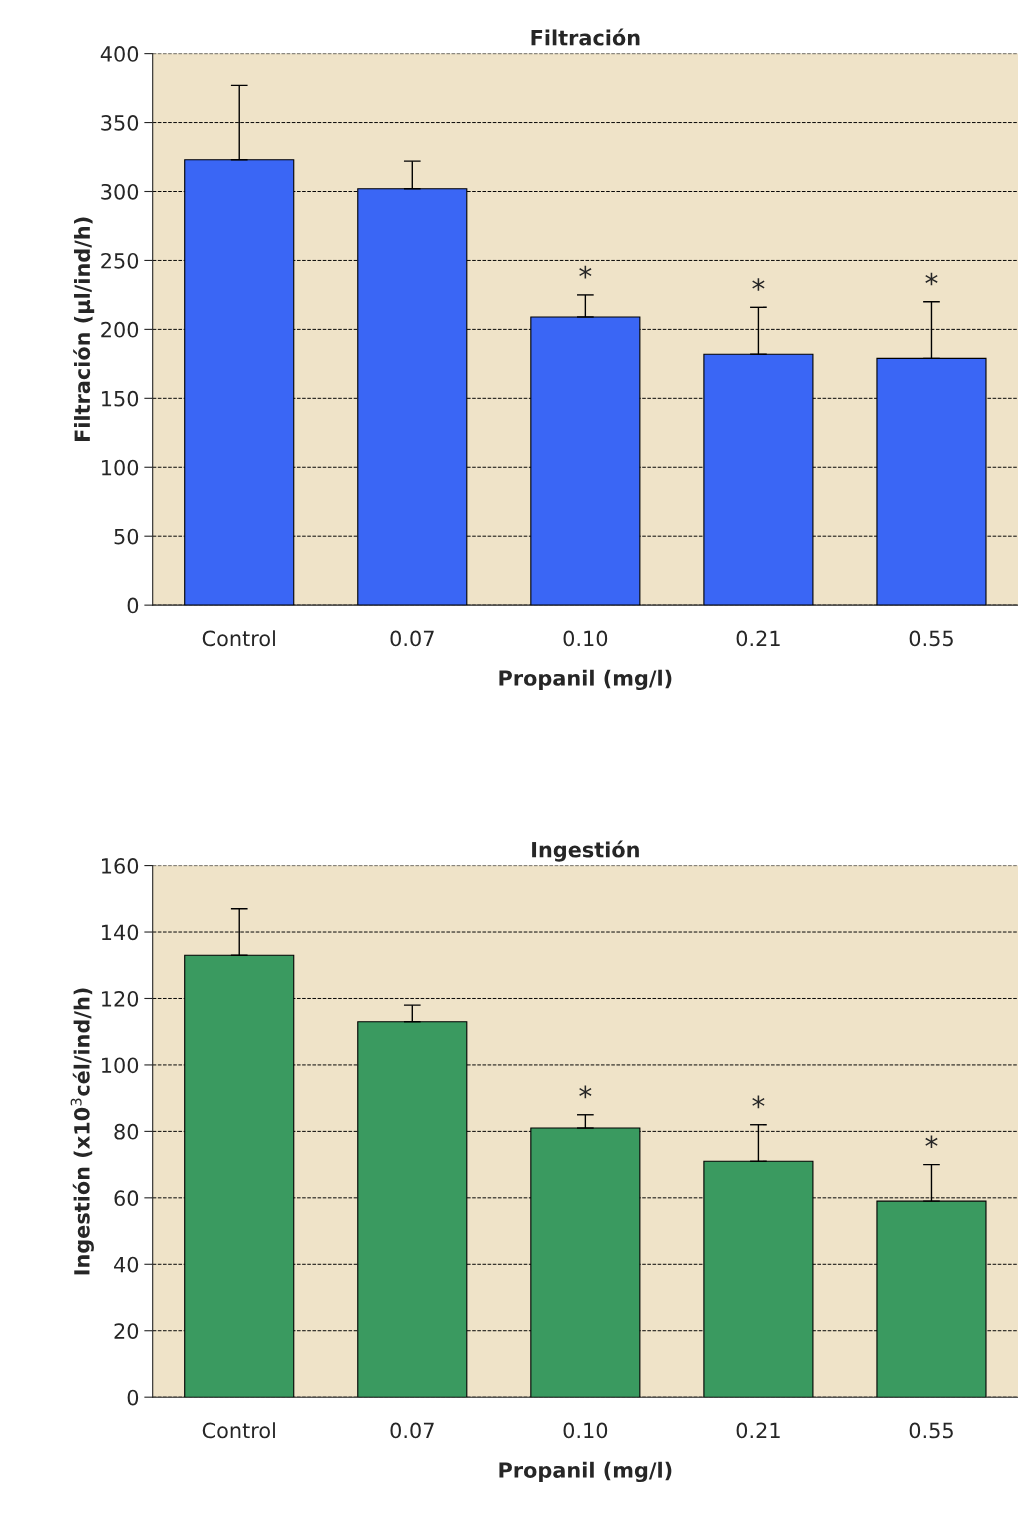  Describe the element at coordinates (120, 260) in the screenshot. I see `y-tick-label: 250` at that location.